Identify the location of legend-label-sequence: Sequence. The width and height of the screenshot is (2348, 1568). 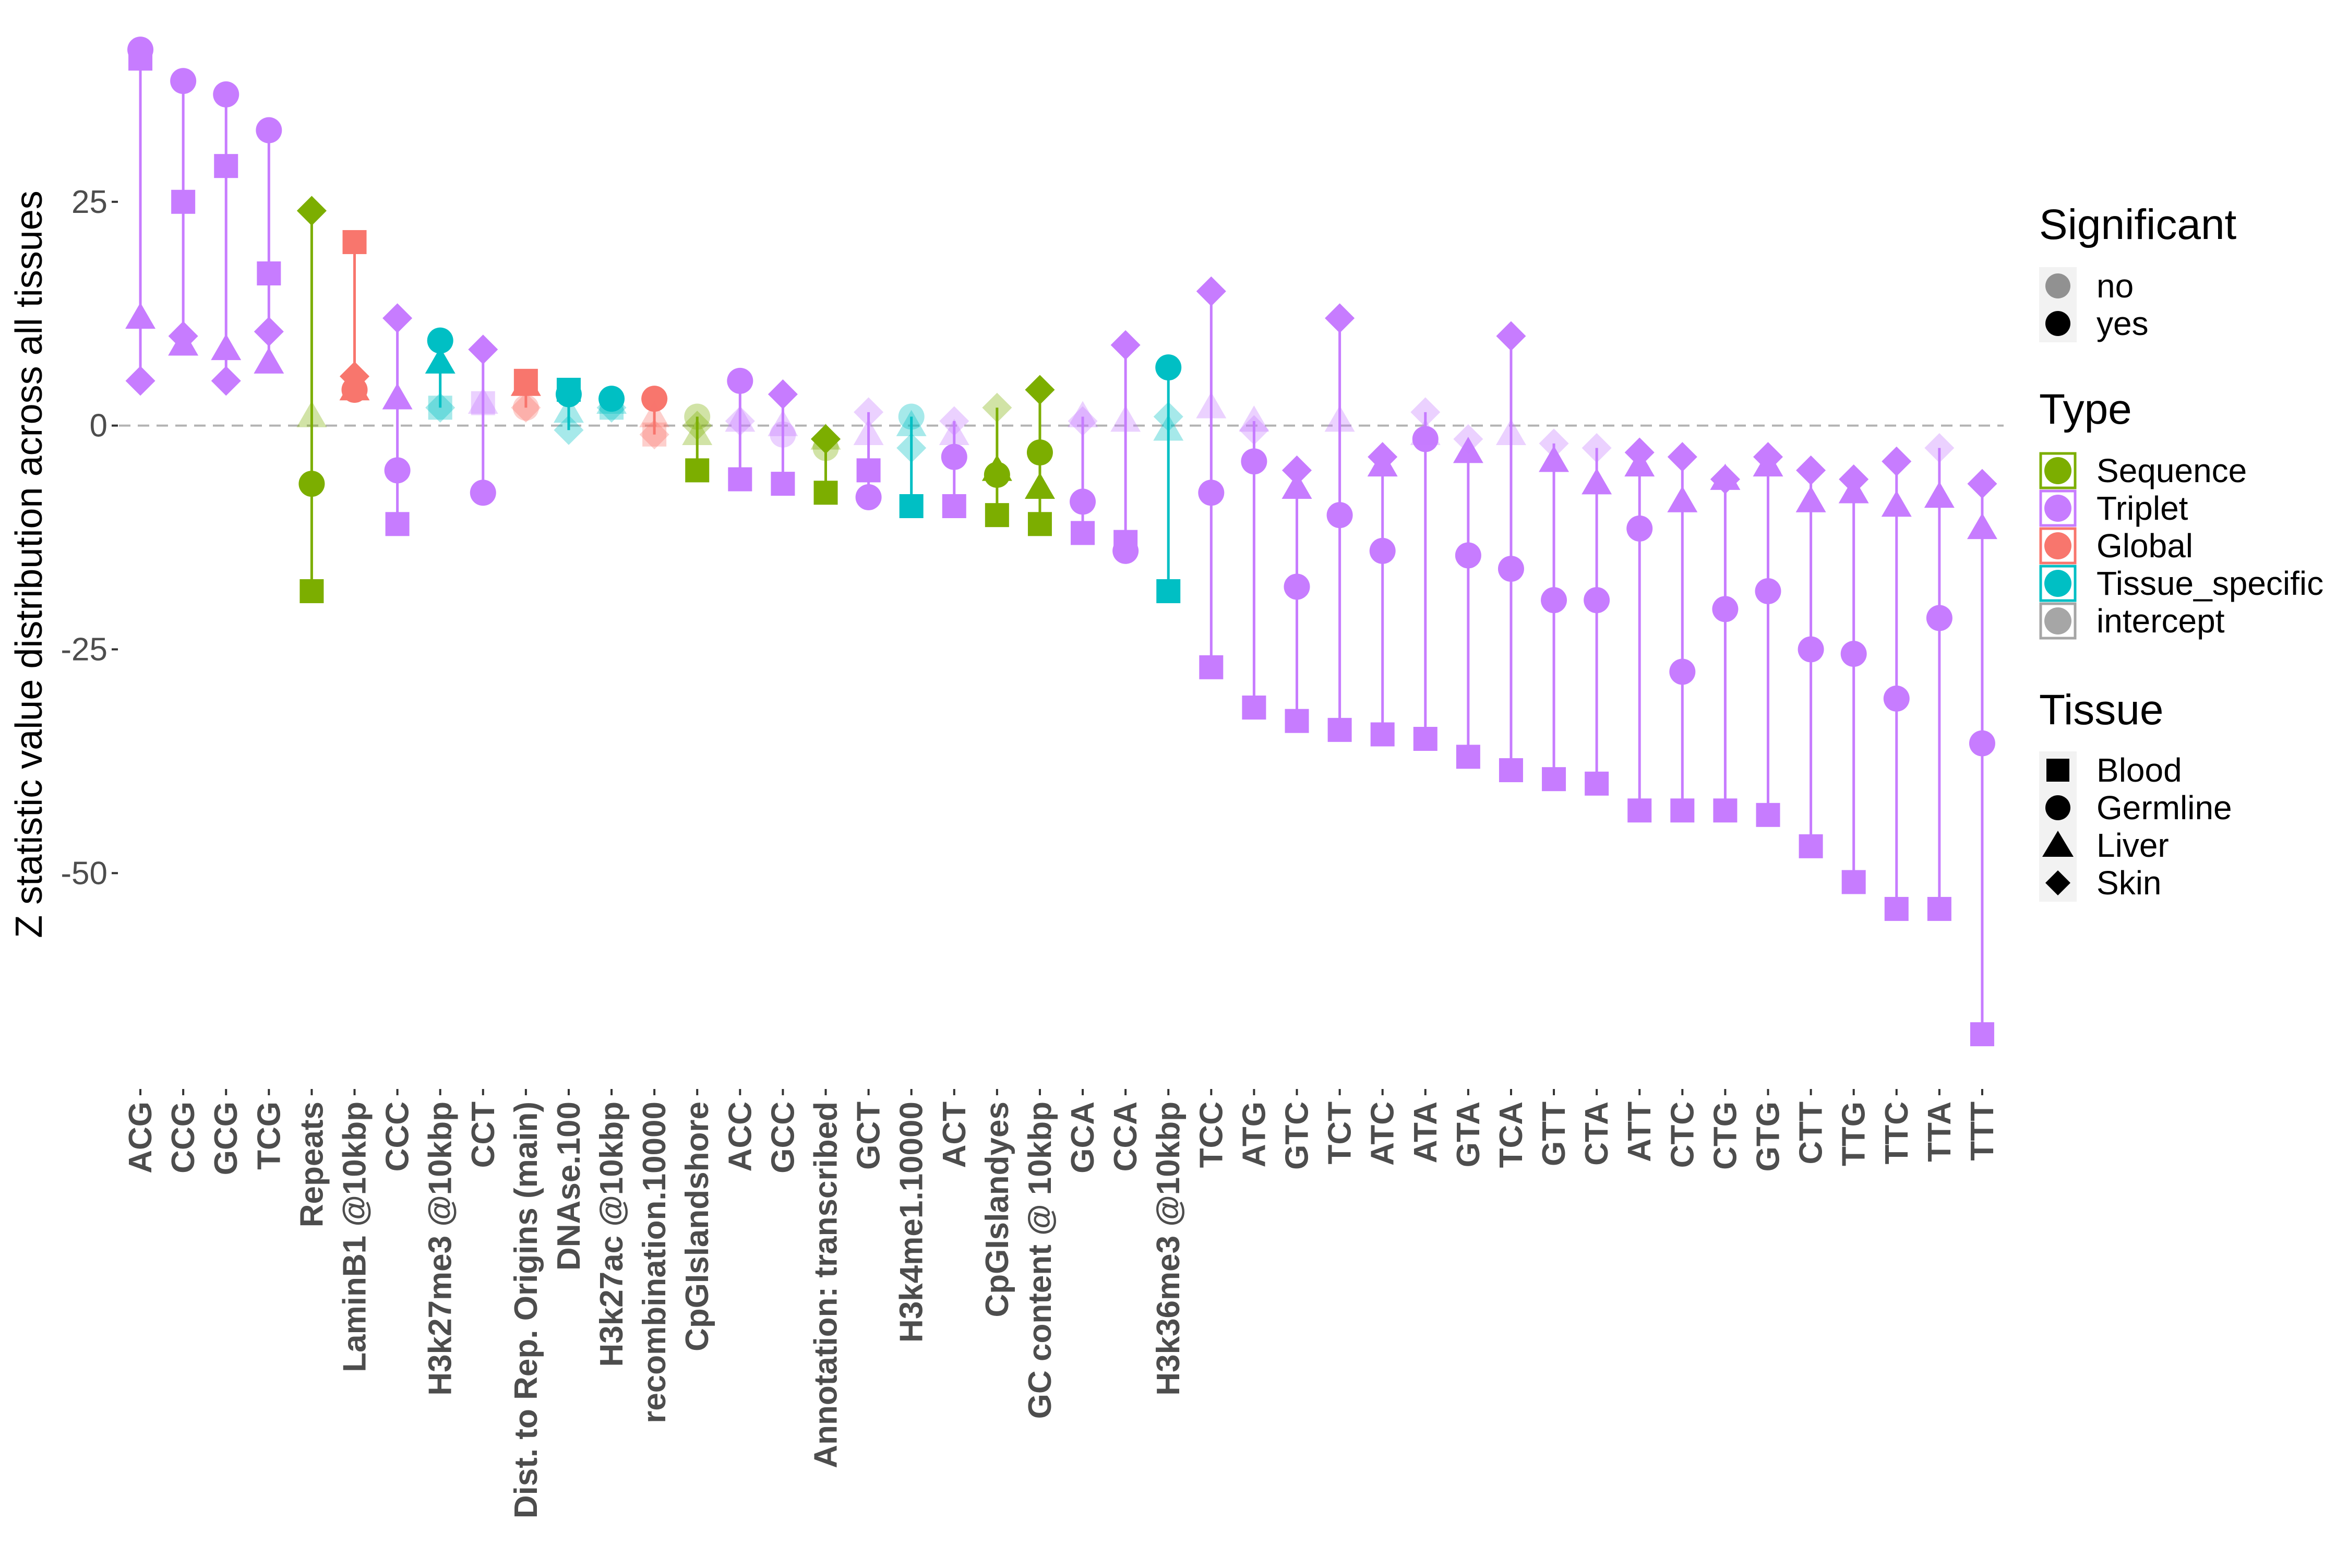
(2172, 471).